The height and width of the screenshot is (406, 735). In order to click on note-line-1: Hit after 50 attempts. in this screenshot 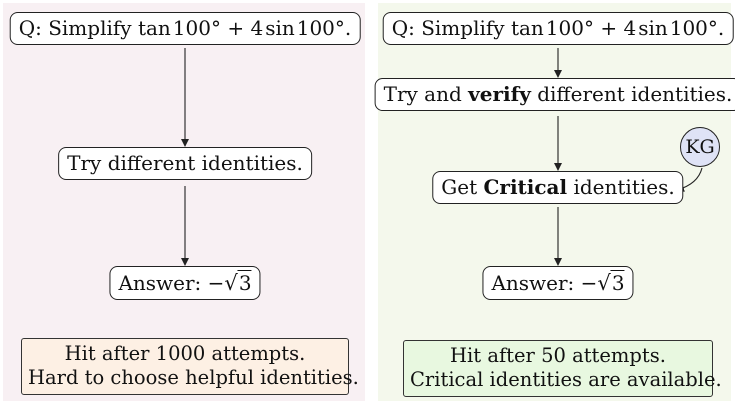, I will do `click(558, 355)`.